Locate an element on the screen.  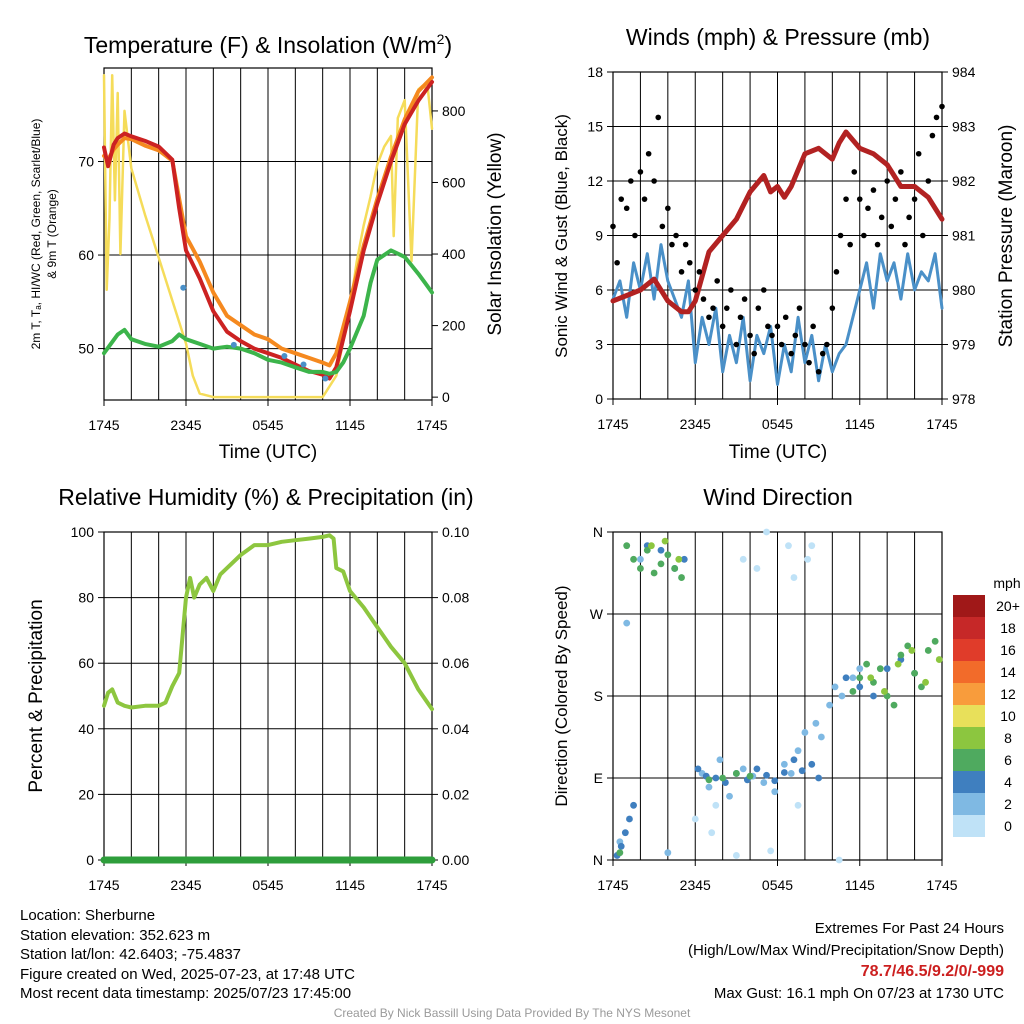
legend-label: 10 is located at coordinates (1008, 716).